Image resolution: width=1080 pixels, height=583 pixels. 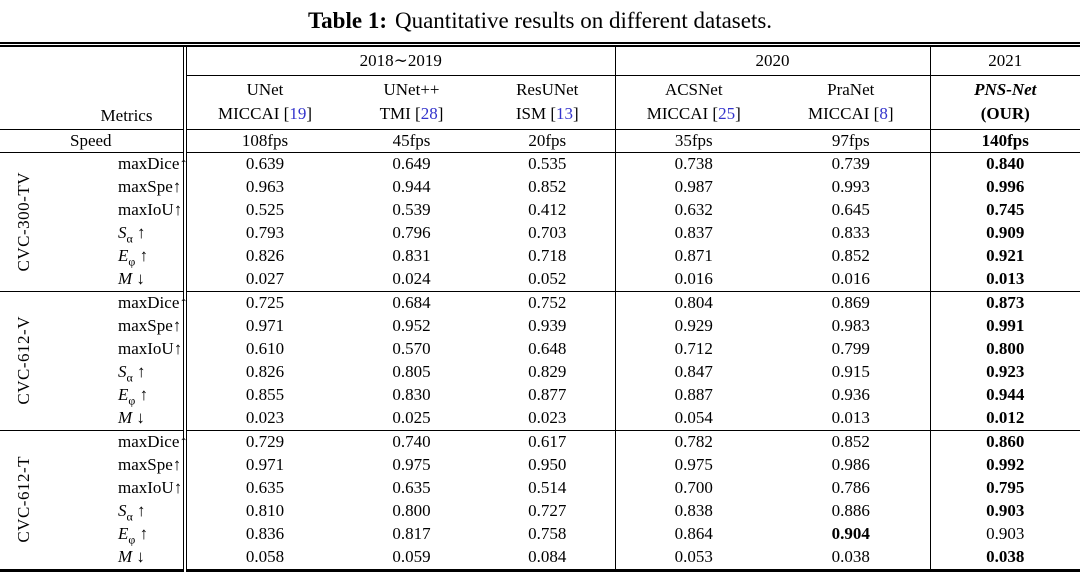 What do you see at coordinates (548, 372) in the screenshot?
I see `value-cell: 0.829` at bounding box center [548, 372].